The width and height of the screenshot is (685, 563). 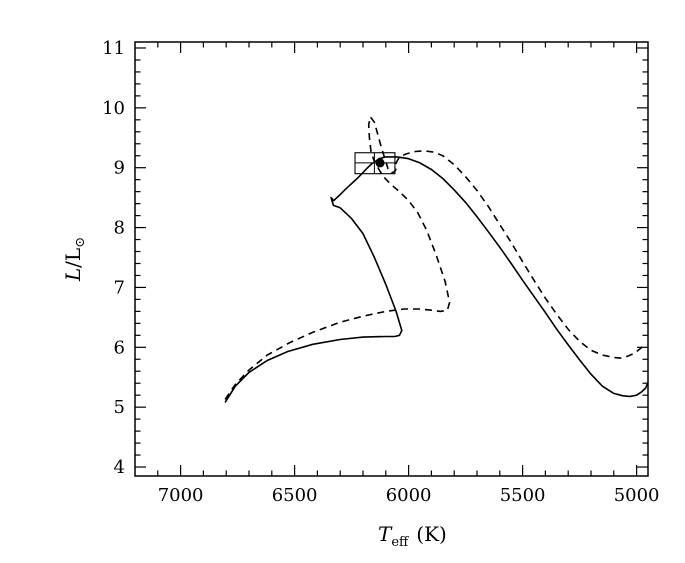 I want to click on x-tick-label: 6000, so click(x=409, y=495).